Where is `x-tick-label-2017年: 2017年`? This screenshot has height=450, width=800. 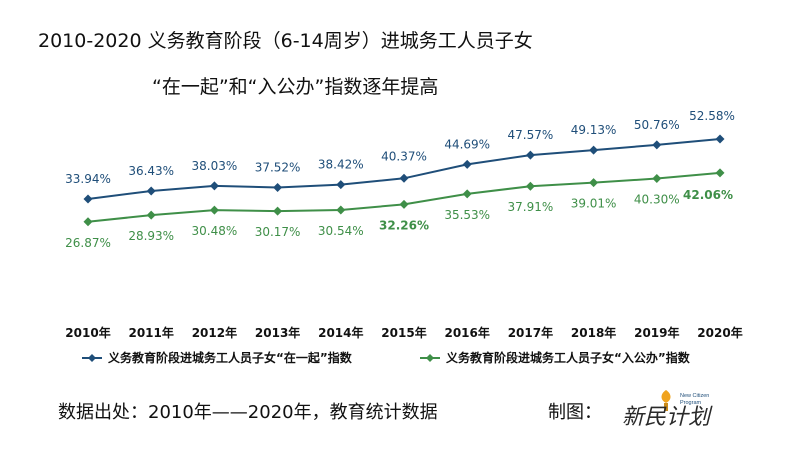
x-tick-label-2017年: 2017年 is located at coordinates (530, 332).